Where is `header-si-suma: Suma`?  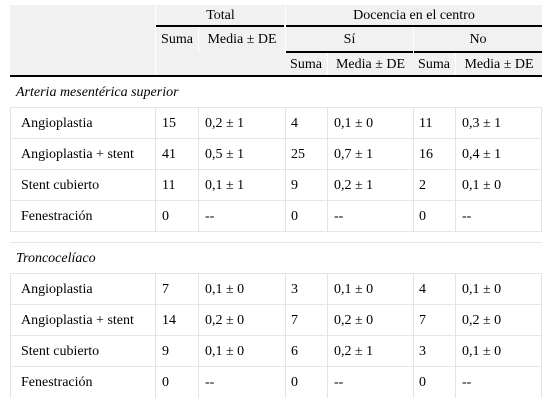
header-si-suma: Suma is located at coordinates (306, 65).